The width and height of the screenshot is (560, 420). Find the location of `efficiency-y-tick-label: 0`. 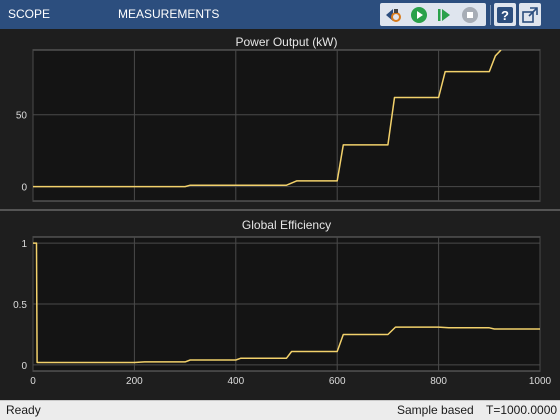

efficiency-y-tick-label: 0 is located at coordinates (24, 366).